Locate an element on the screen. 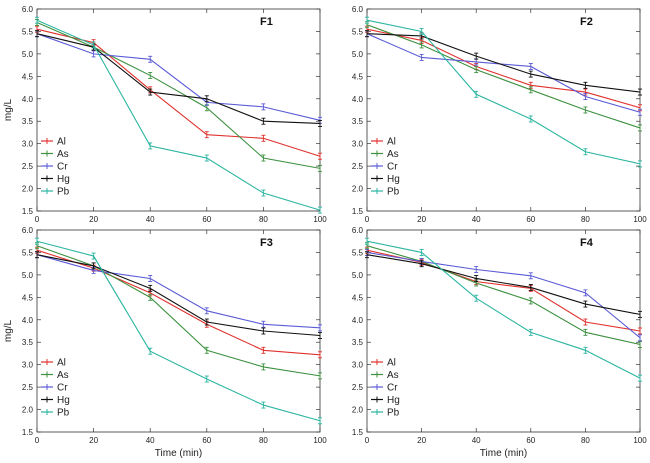 The width and height of the screenshot is (650, 463). x-axis-label: Time (min) is located at coordinates (178, 453).